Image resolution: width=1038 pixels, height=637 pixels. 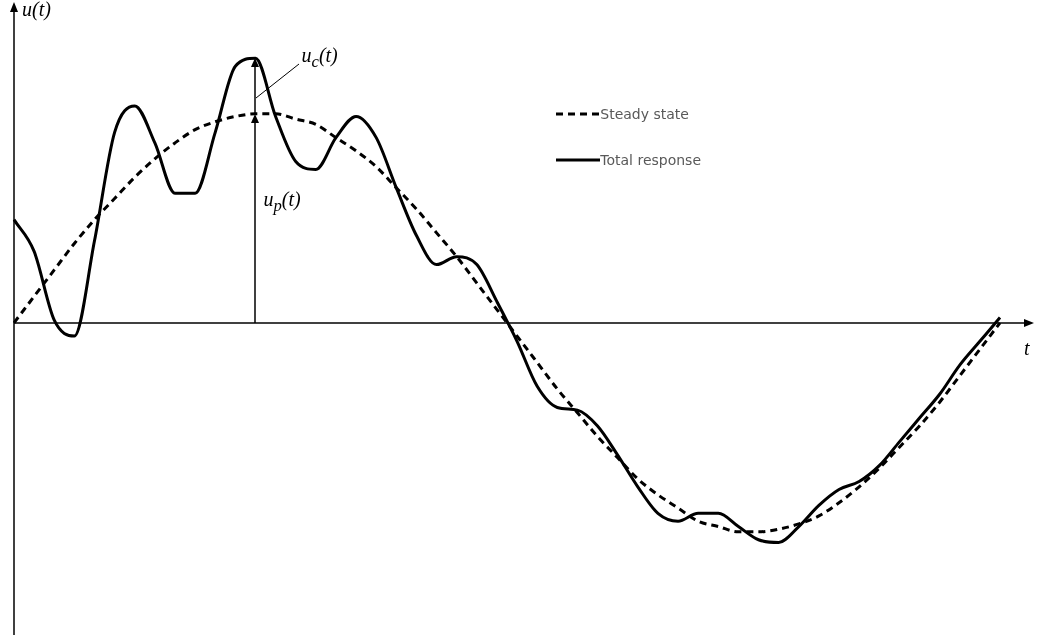 What do you see at coordinates (36, 10) in the screenshot?
I see `y-axis-title: u(t)` at bounding box center [36, 10].